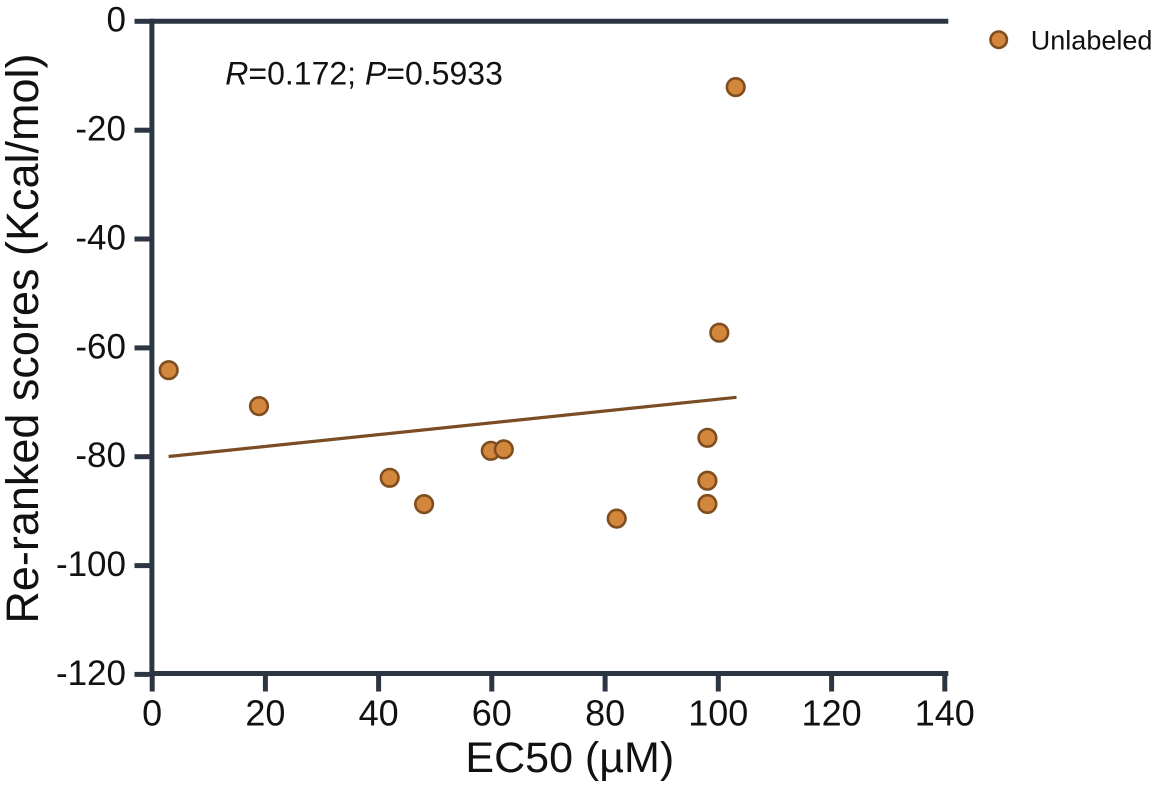  Describe the element at coordinates (945, 713) in the screenshot. I see `svg-text: 140` at that location.